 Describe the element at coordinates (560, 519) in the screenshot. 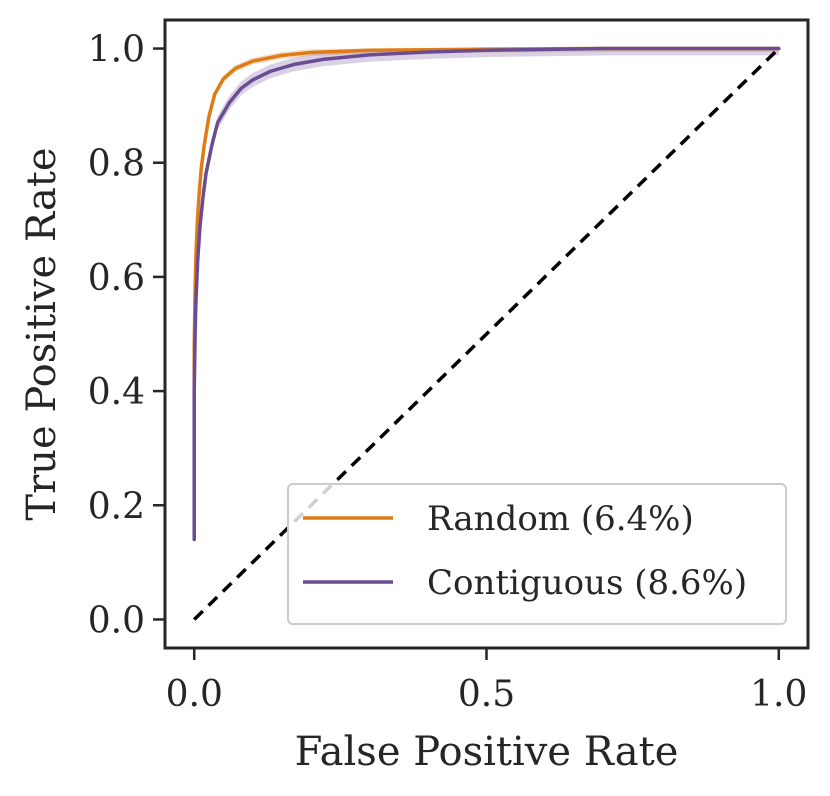

I see `legend-label-random: Random (6.4%)` at that location.